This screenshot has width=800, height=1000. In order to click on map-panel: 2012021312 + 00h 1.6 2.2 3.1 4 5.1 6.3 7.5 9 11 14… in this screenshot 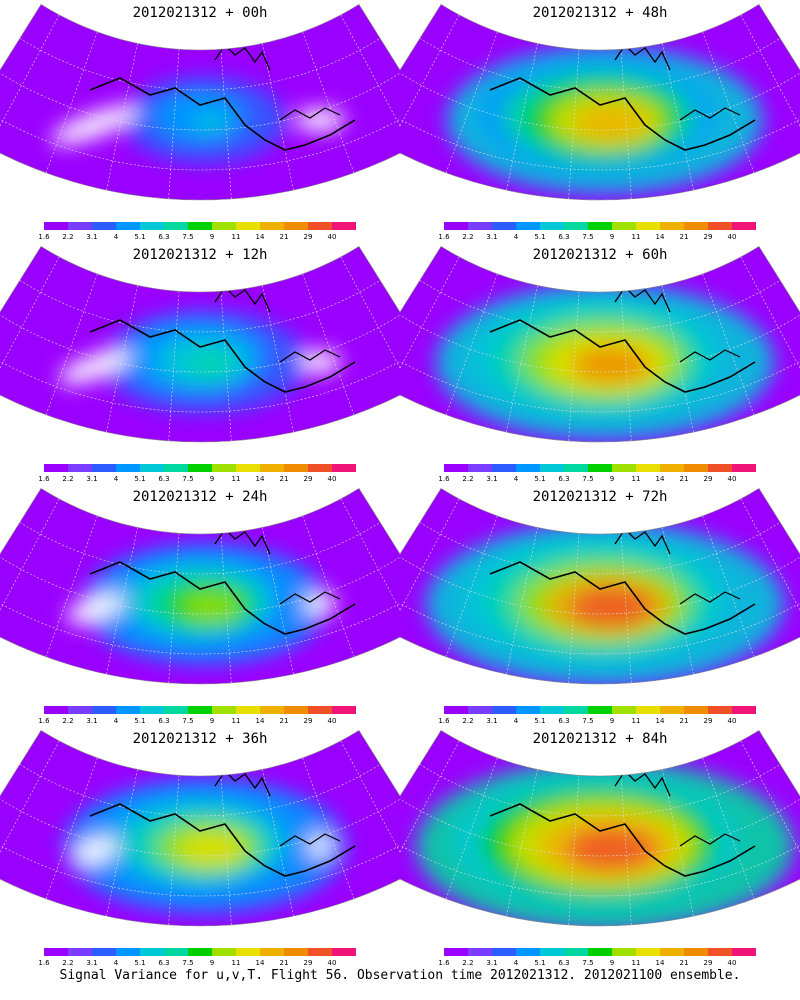, I will do `click(200, 122)`.